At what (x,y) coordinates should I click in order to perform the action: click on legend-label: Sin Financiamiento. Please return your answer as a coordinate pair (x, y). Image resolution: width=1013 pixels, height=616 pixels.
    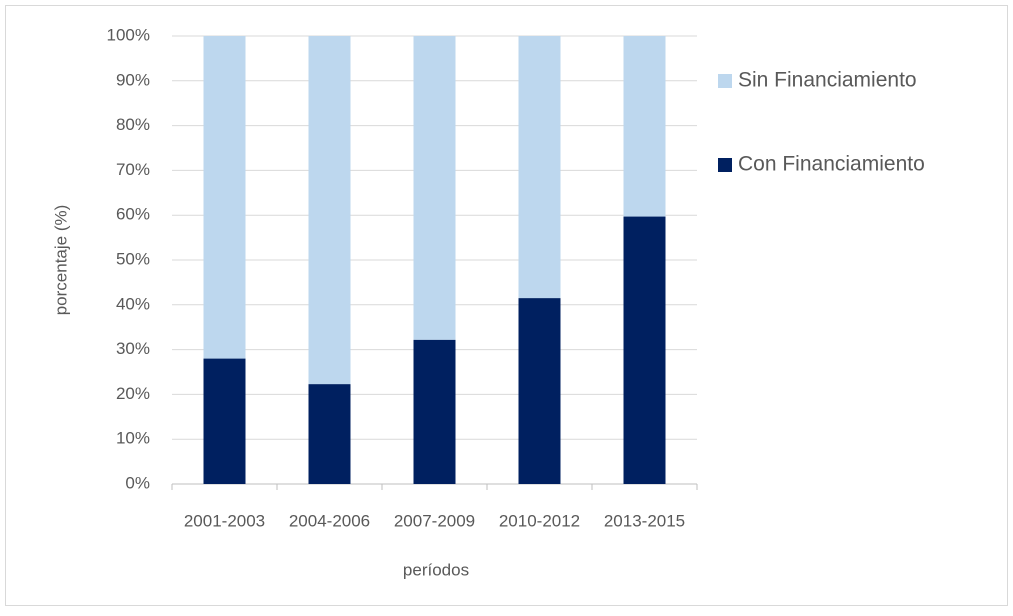
    Looking at the image, I should click on (827, 80).